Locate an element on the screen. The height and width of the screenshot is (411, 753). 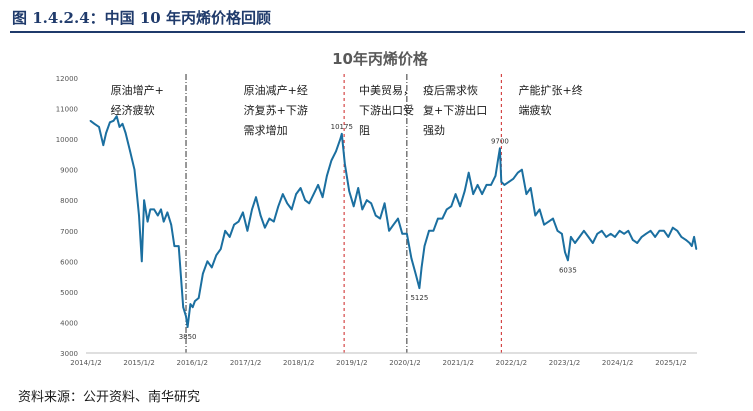
y-tick-label: 11000 is located at coordinates (67, 110).